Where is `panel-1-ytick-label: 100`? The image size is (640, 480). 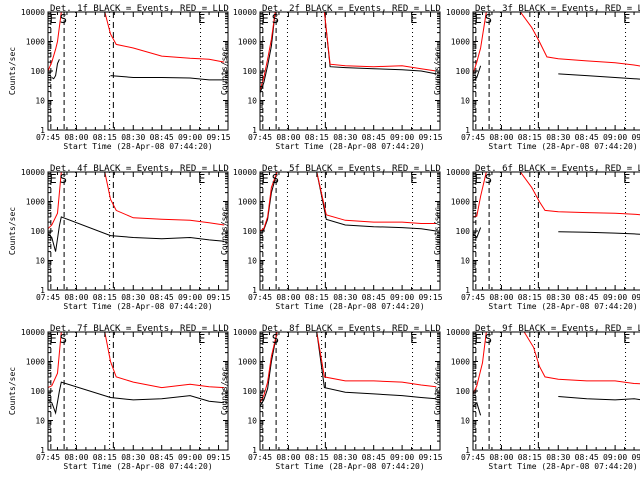 panel-1-ytick-label: 100 is located at coordinates (38, 71).